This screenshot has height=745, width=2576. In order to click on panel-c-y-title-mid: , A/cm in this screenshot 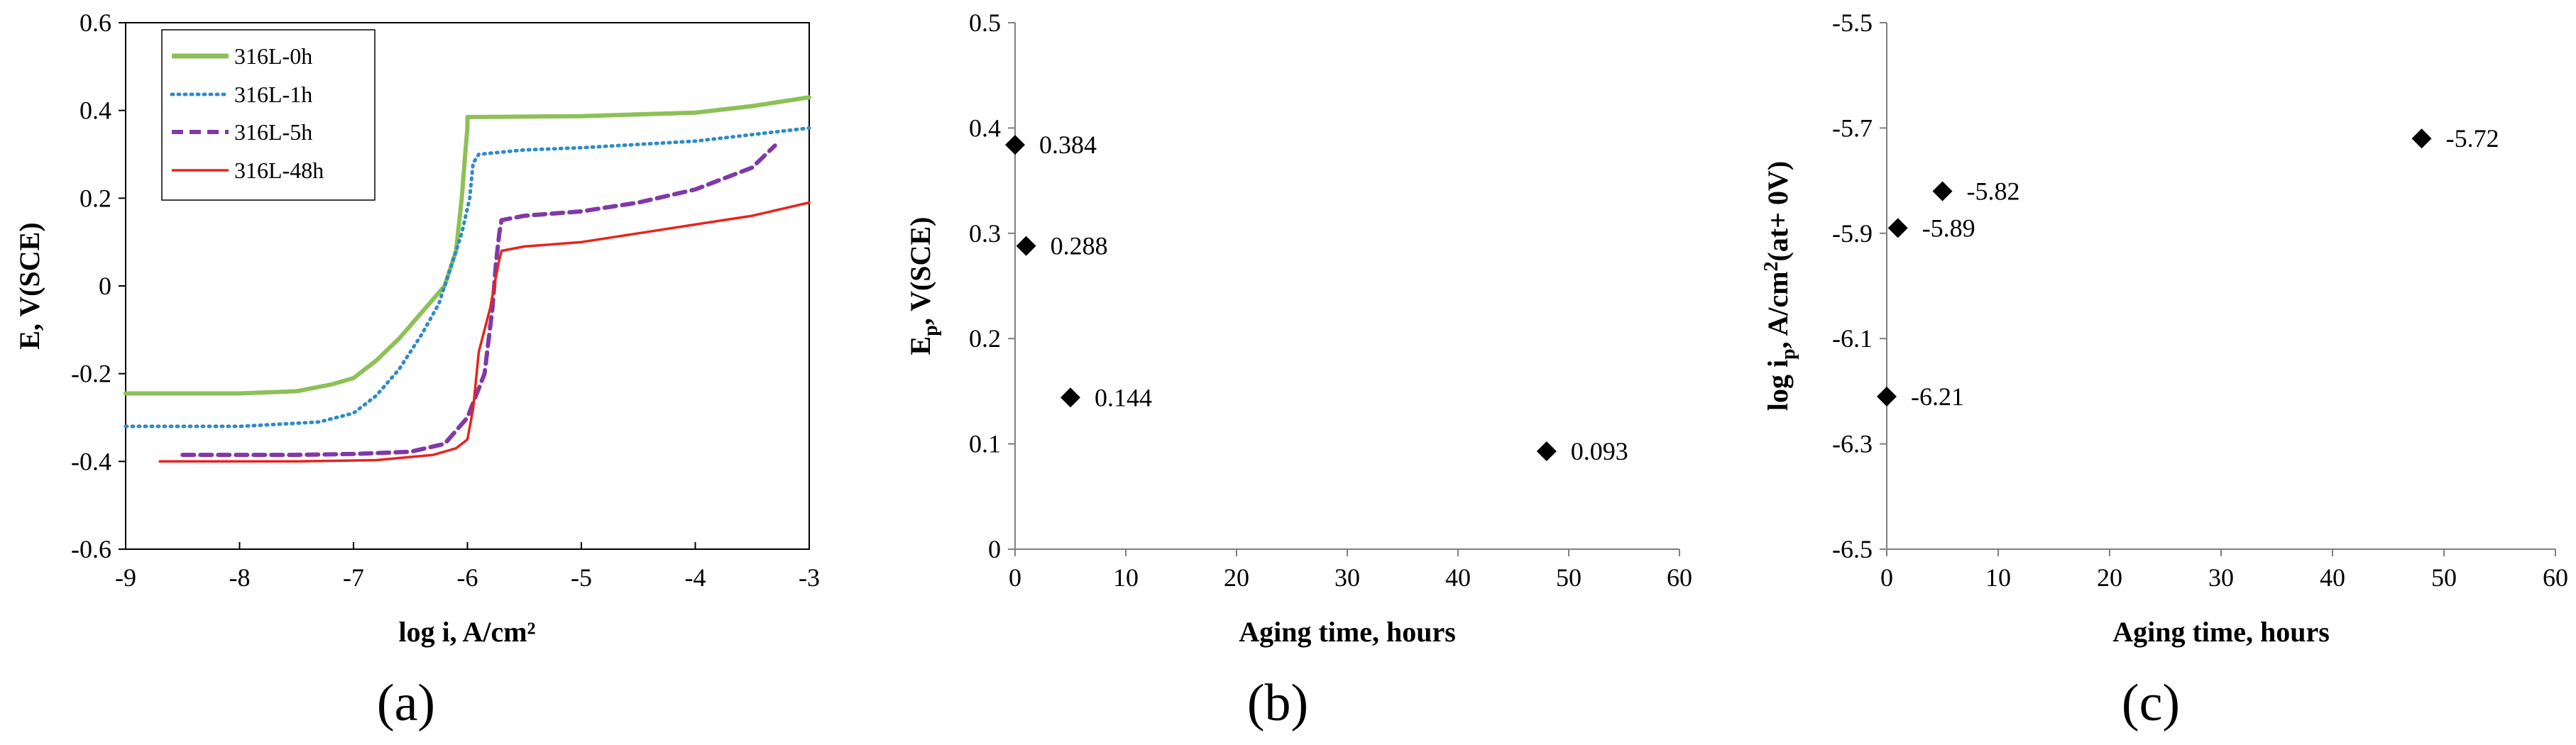, I will do `click(1778, 309)`.